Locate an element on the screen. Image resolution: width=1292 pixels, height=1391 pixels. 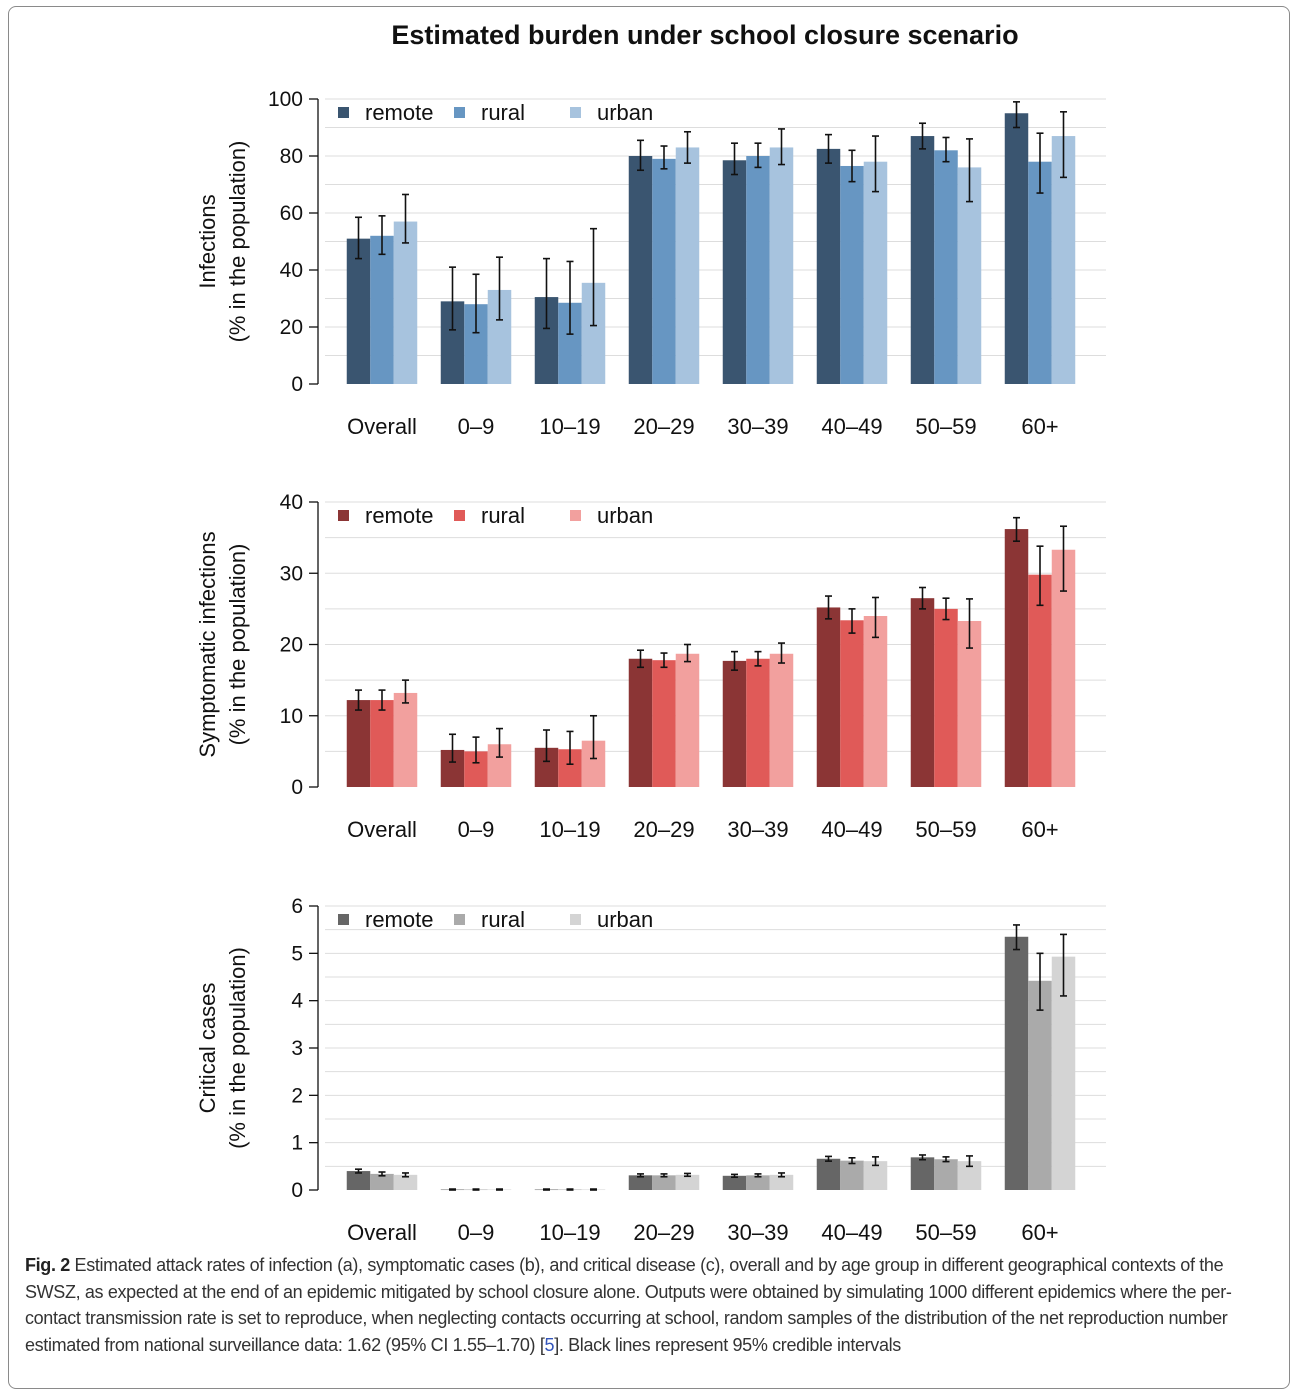
y-tick-label: 60 is located at coordinates (291, 213).